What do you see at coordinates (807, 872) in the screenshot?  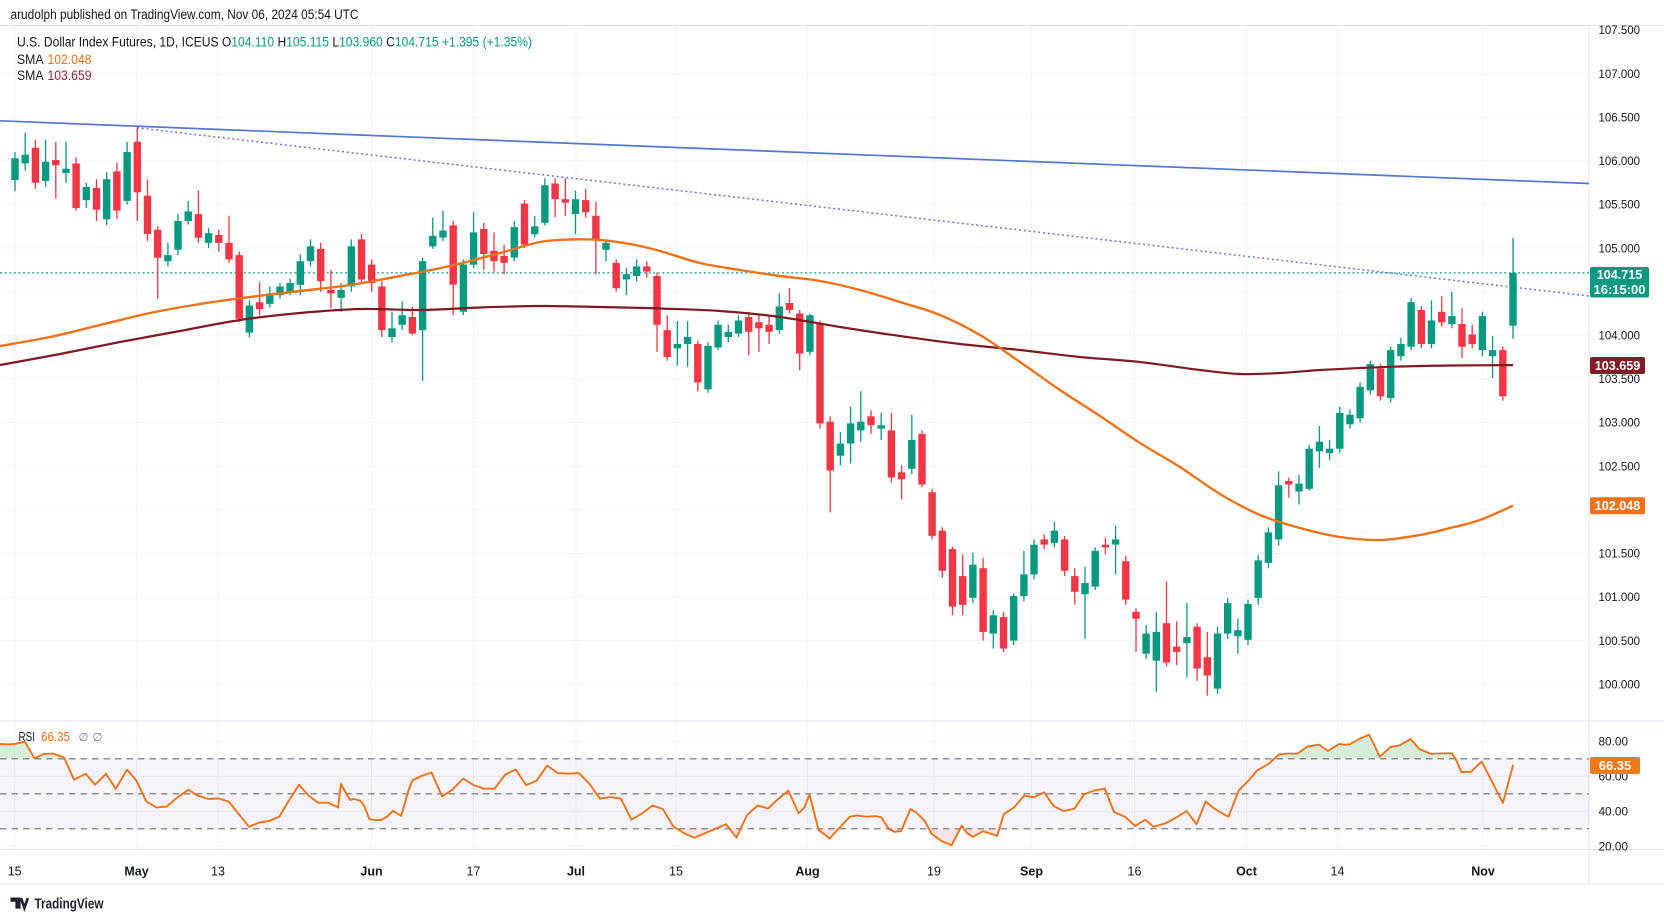 I see `svg-text: Aug` at bounding box center [807, 872].